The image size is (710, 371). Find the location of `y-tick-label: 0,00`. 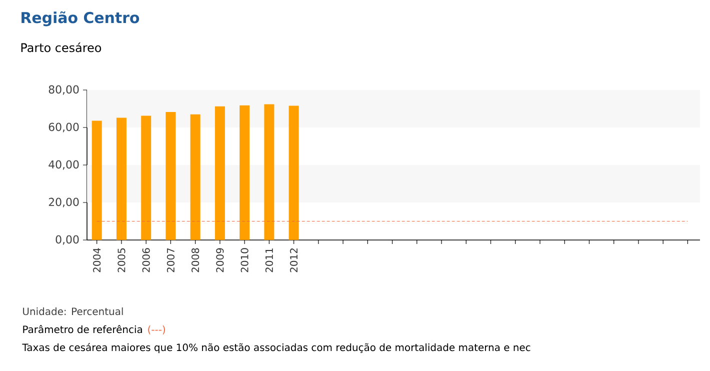

y-tick-label: 0,00 is located at coordinates (67, 240).